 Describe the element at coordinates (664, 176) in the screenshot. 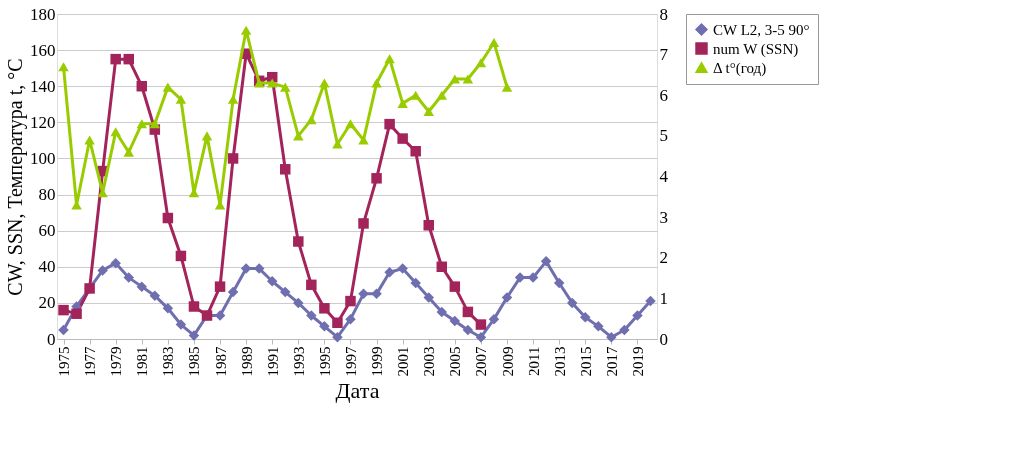

I see `y2-tick-label: 4` at that location.